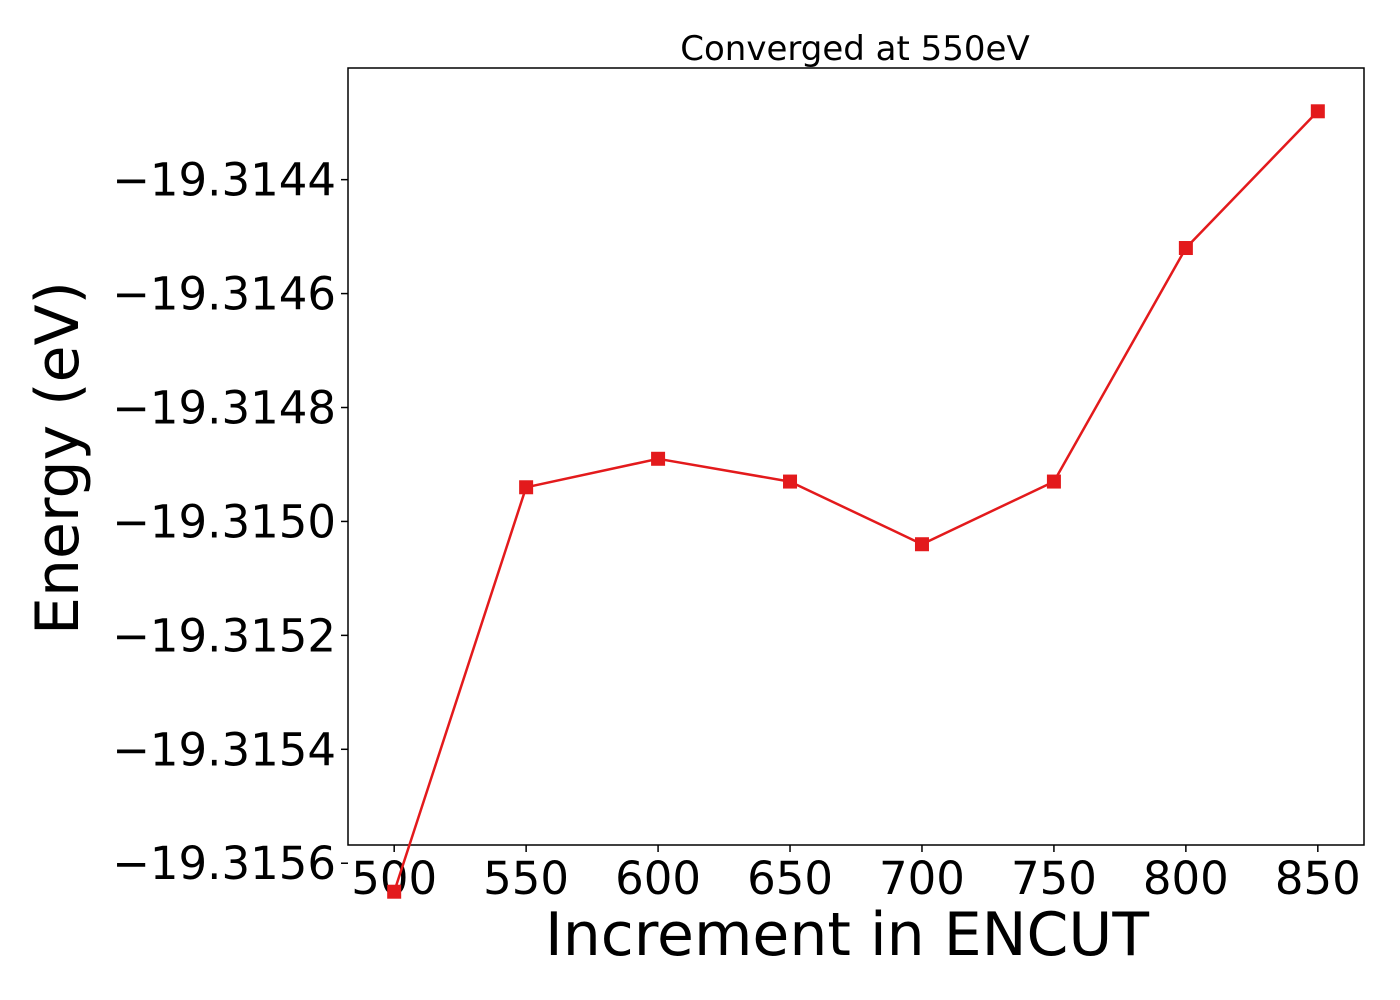 Image resolution: width=1400 pixels, height=1000 pixels. I want to click on x-tick-label: 750, so click(1054, 878).